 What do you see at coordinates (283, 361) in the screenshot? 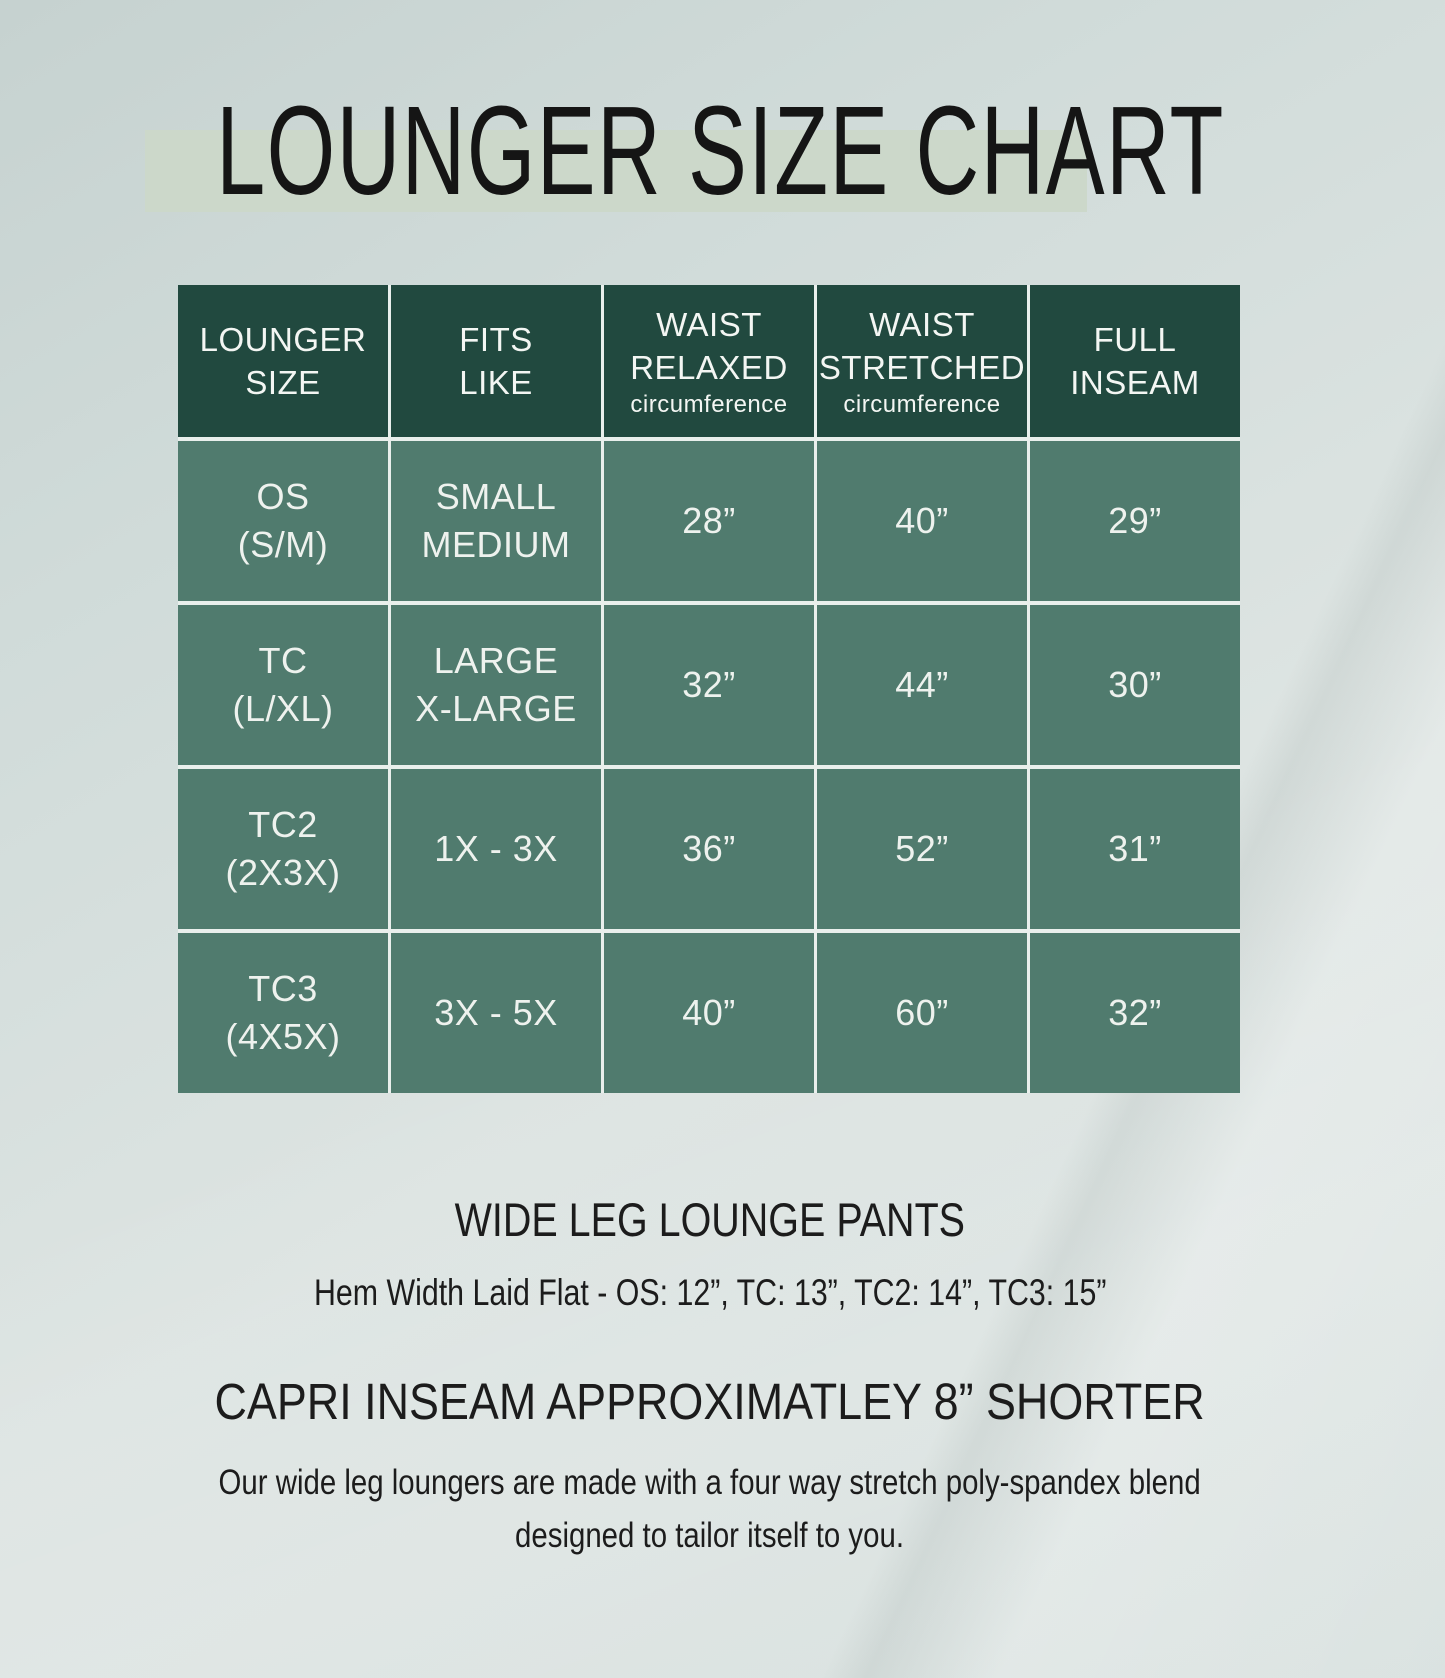
I see `column-header-lounger-size: LOUNGER SIZE` at bounding box center [283, 361].